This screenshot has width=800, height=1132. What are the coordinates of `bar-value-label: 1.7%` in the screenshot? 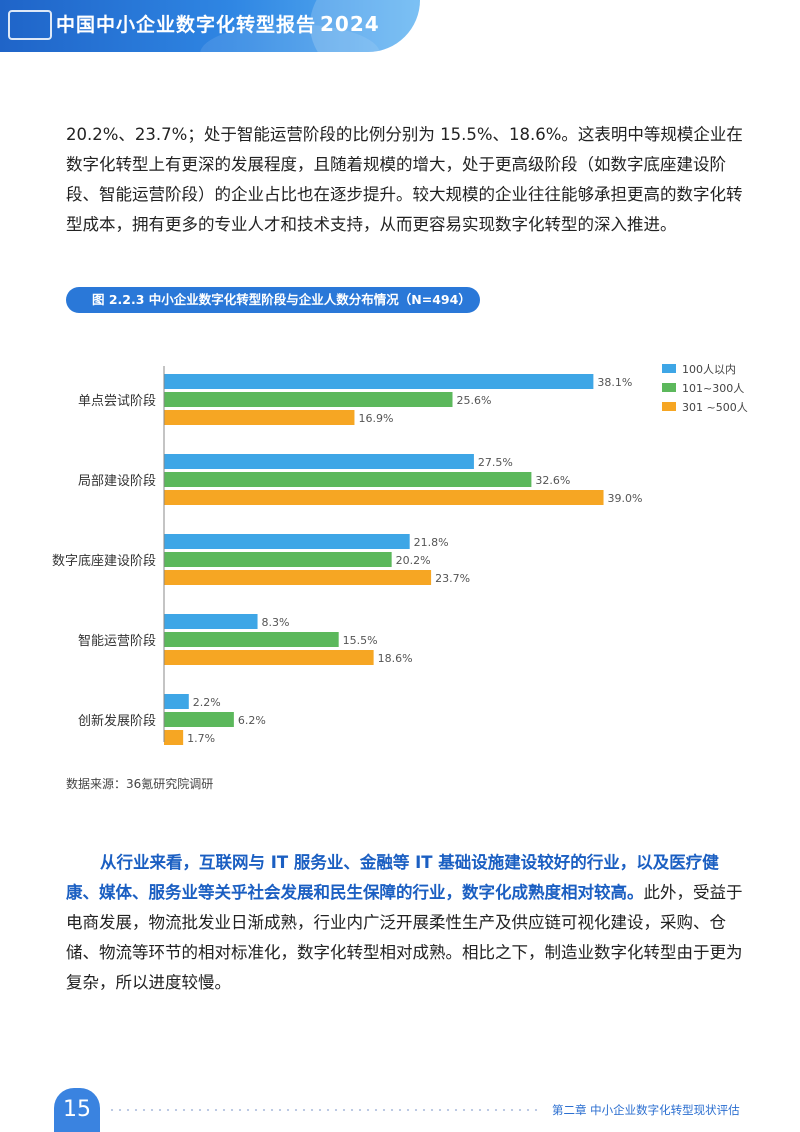 It's located at (201, 738).